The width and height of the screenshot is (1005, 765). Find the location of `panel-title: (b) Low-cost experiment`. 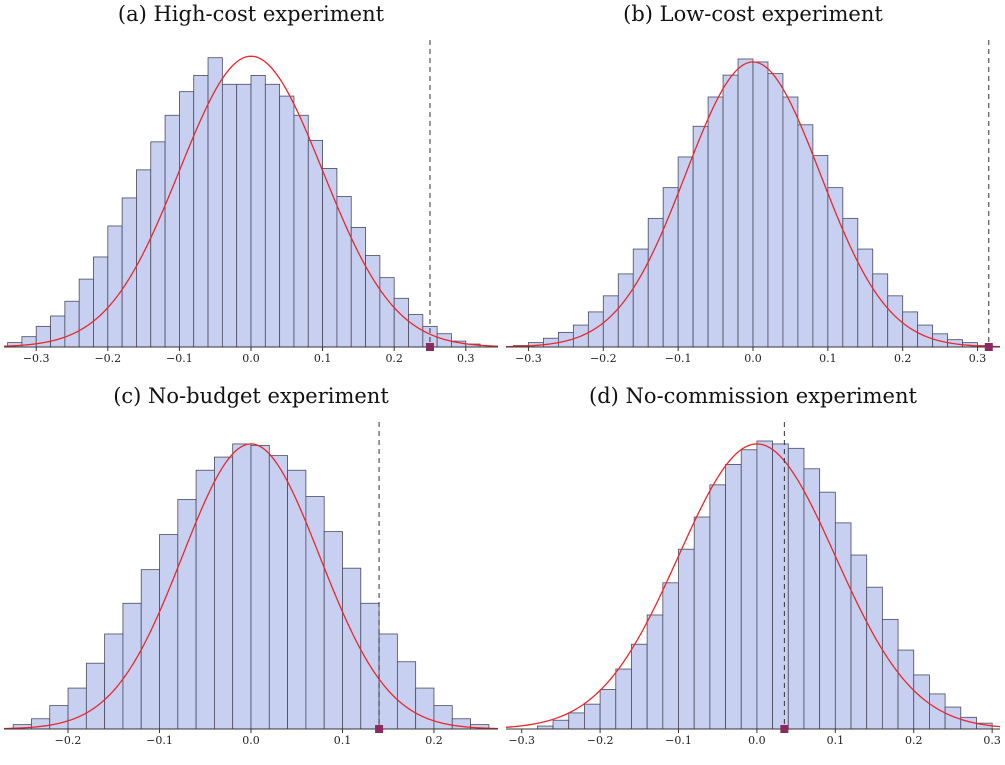

panel-title: (b) Low-cost experiment is located at coordinates (753, 14).